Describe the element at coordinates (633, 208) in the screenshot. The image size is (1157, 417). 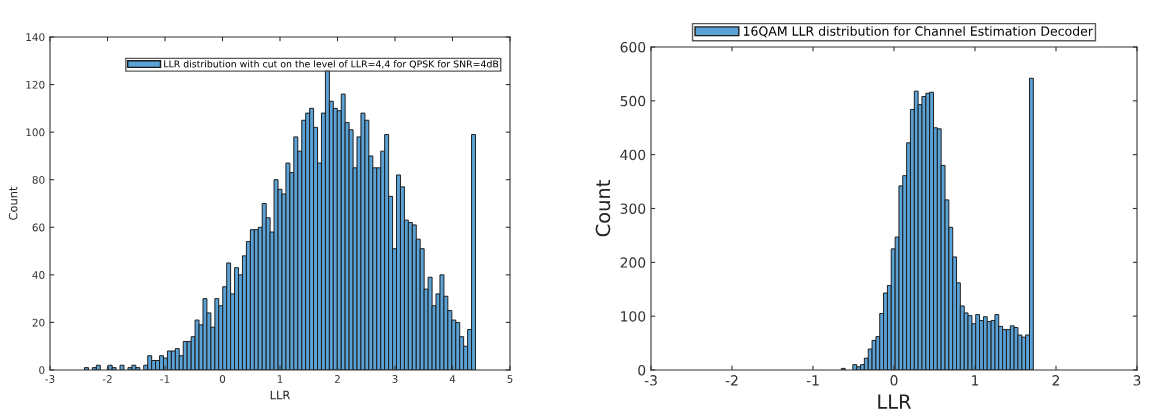
I see `y-tick-label: 300` at that location.